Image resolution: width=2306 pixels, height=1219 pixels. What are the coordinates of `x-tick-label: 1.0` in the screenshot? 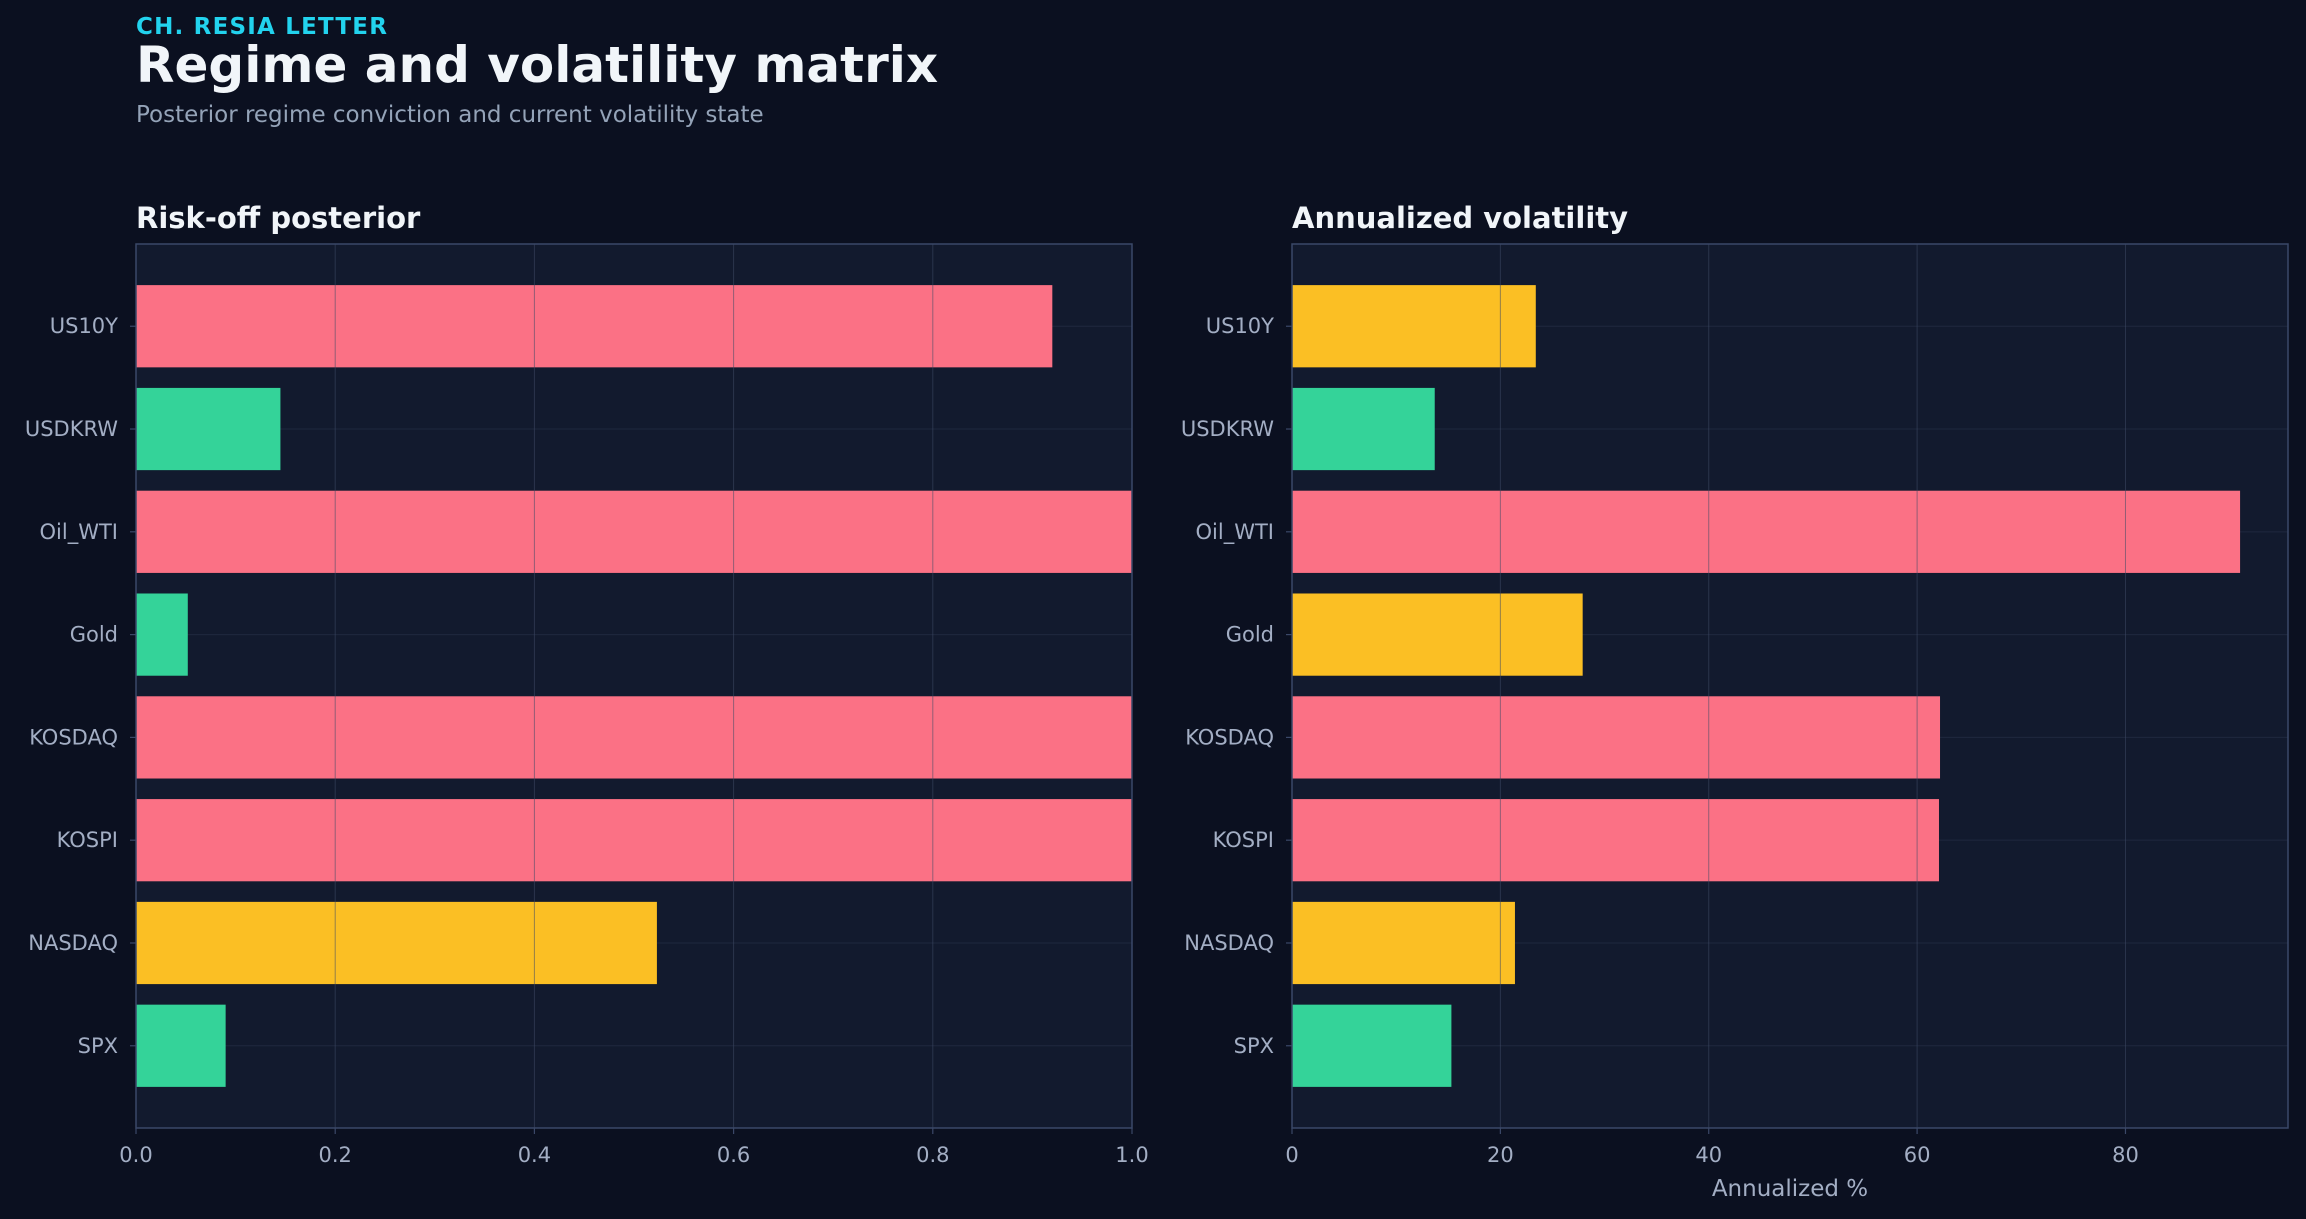 It's located at (1131, 1155).